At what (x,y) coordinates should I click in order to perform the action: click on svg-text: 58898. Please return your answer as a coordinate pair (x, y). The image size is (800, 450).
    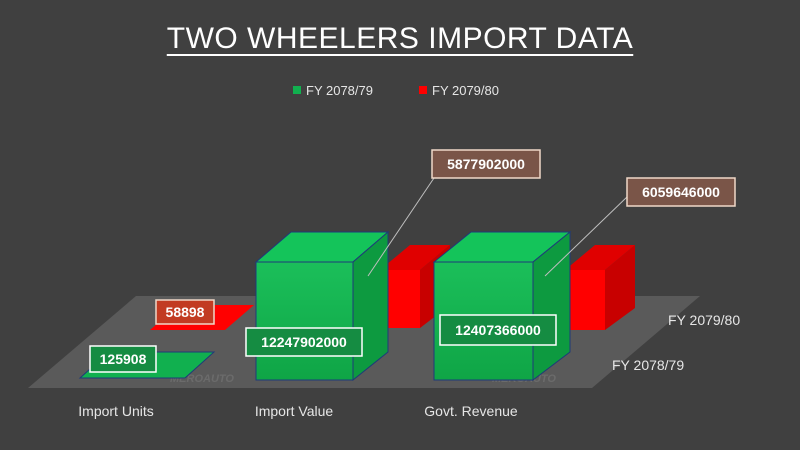
    Looking at the image, I should click on (185, 312).